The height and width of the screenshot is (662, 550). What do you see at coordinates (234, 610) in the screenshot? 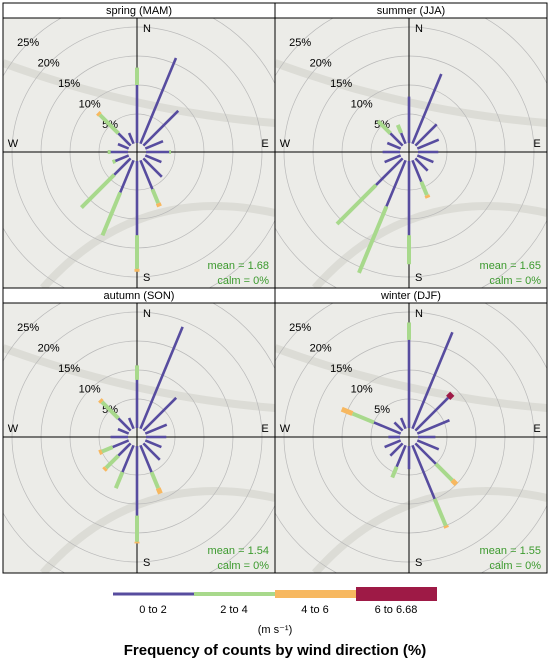
I see `legend-label: 2 to 4` at bounding box center [234, 610].